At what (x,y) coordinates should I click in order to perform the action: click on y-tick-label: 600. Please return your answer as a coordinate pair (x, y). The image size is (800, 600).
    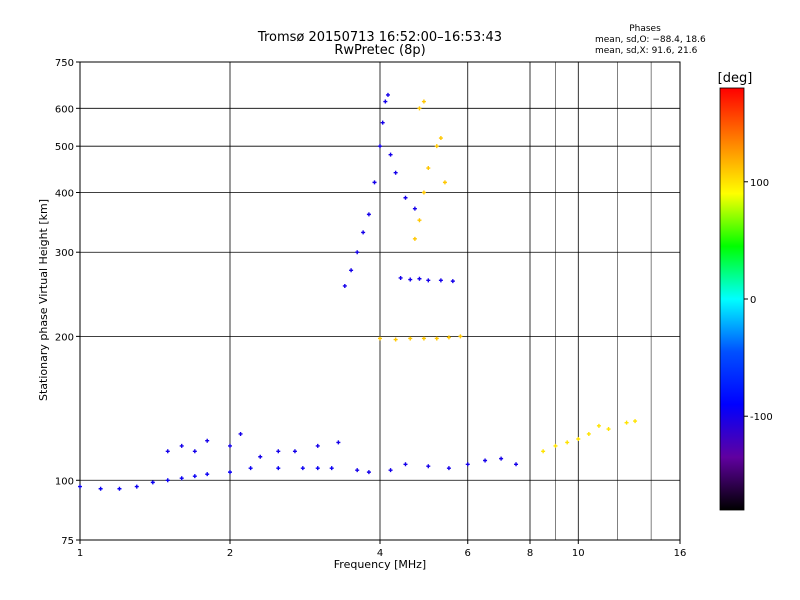
    Looking at the image, I should click on (64, 109).